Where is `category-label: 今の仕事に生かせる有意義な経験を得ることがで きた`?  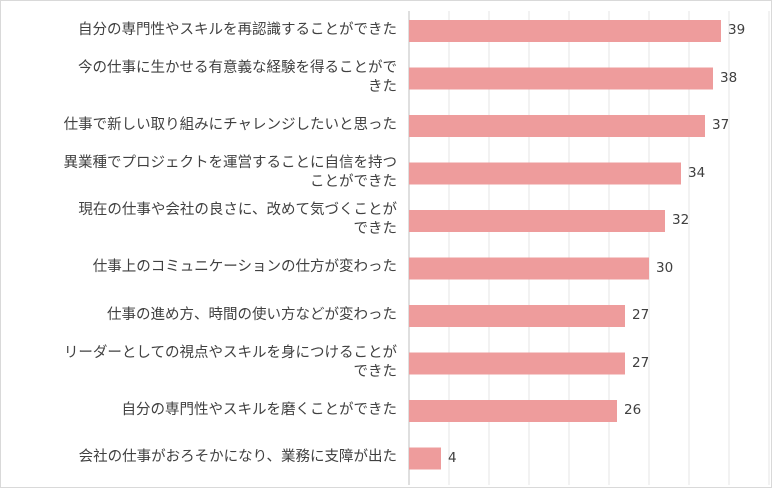
category-label: 今の仕事に生かせる有意義な経験を得ることがで きた is located at coordinates (237, 77).